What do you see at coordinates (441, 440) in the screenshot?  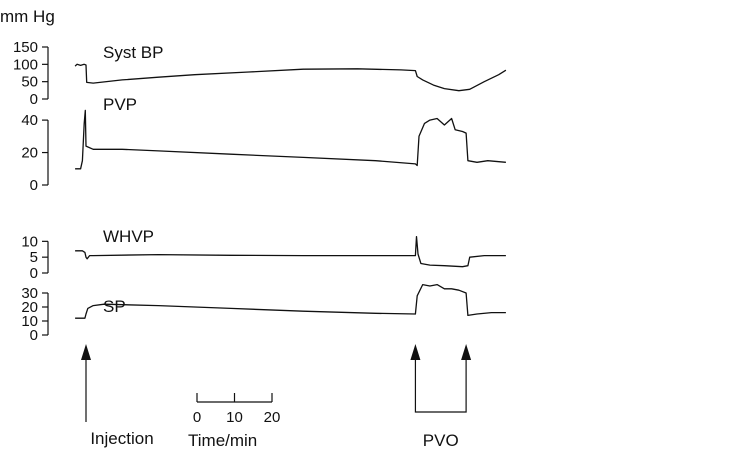 I see `pvo-label: PVO` at bounding box center [441, 440].